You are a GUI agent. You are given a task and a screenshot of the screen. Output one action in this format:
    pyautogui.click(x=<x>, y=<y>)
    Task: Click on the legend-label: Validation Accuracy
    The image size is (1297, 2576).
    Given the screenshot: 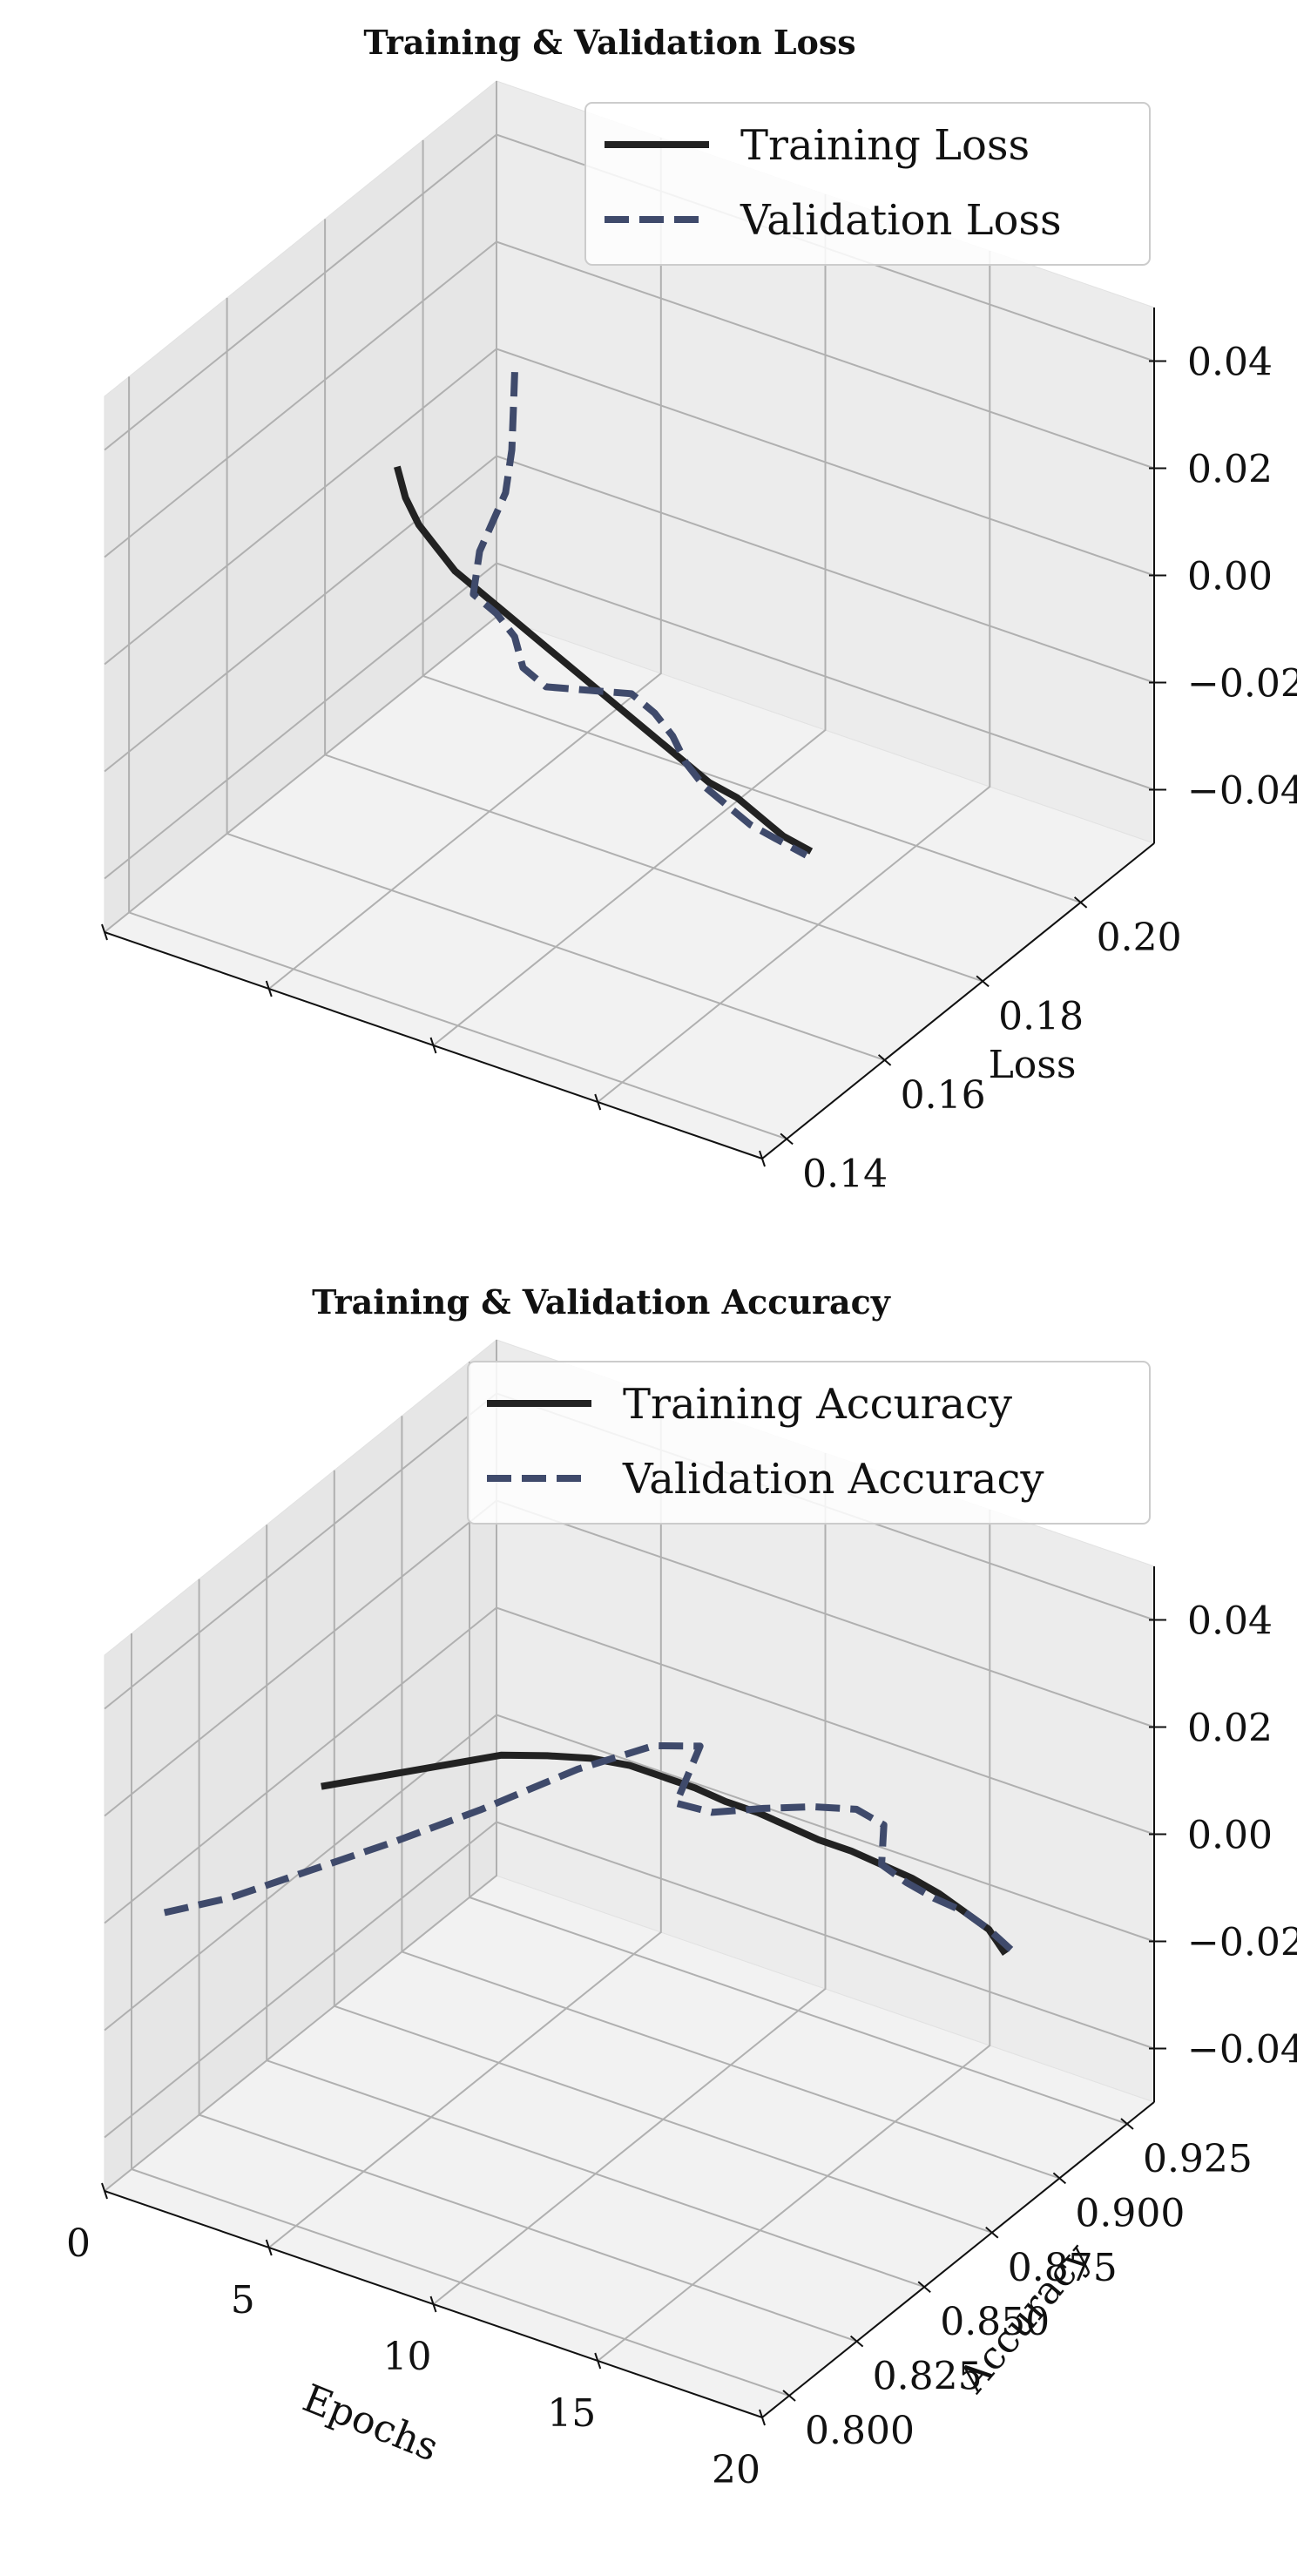 What is the action you would take?
    pyautogui.click(x=833, y=1479)
    